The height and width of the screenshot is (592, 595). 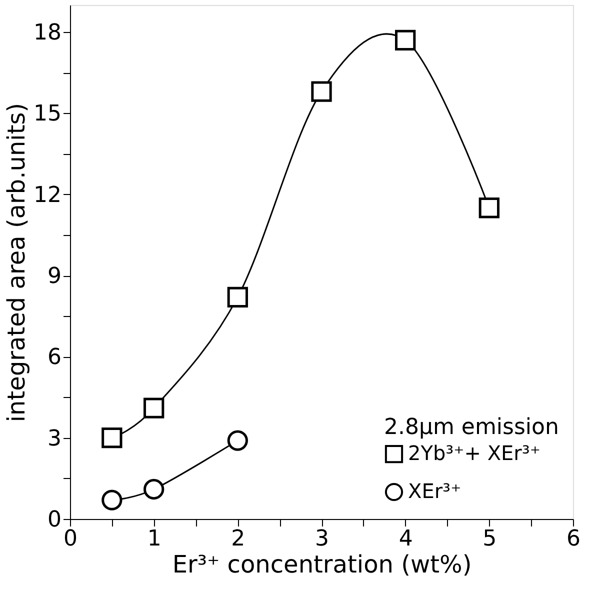 What do you see at coordinates (322, 564) in the screenshot?
I see `x-axis-title: Er³⁺ concentration (wt%)` at bounding box center [322, 564].